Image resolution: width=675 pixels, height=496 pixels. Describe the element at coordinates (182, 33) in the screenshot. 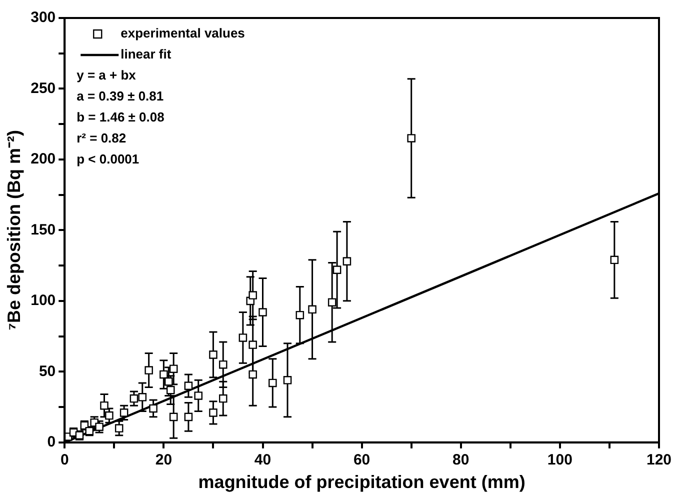

I see `legend-label: experimental values` at that location.